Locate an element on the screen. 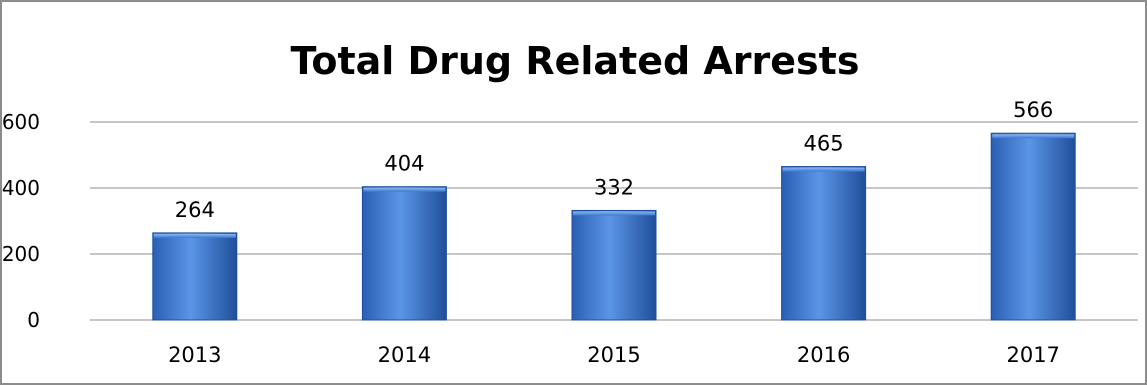 This screenshot has width=1147, height=387. y-tick-label: 600 is located at coordinates (21, 122).